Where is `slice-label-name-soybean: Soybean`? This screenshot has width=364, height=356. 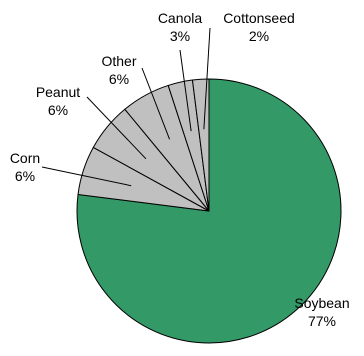
slice-label-name-soybean: Soybean is located at coordinates (321, 303).